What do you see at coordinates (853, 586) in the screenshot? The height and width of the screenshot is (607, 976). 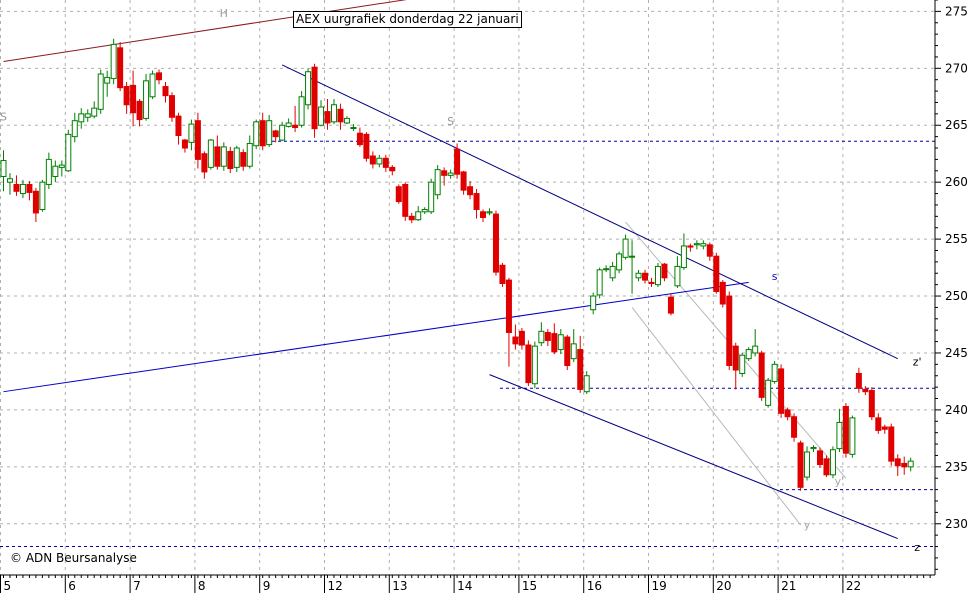 I see `x-tick-label: 22` at bounding box center [853, 586].